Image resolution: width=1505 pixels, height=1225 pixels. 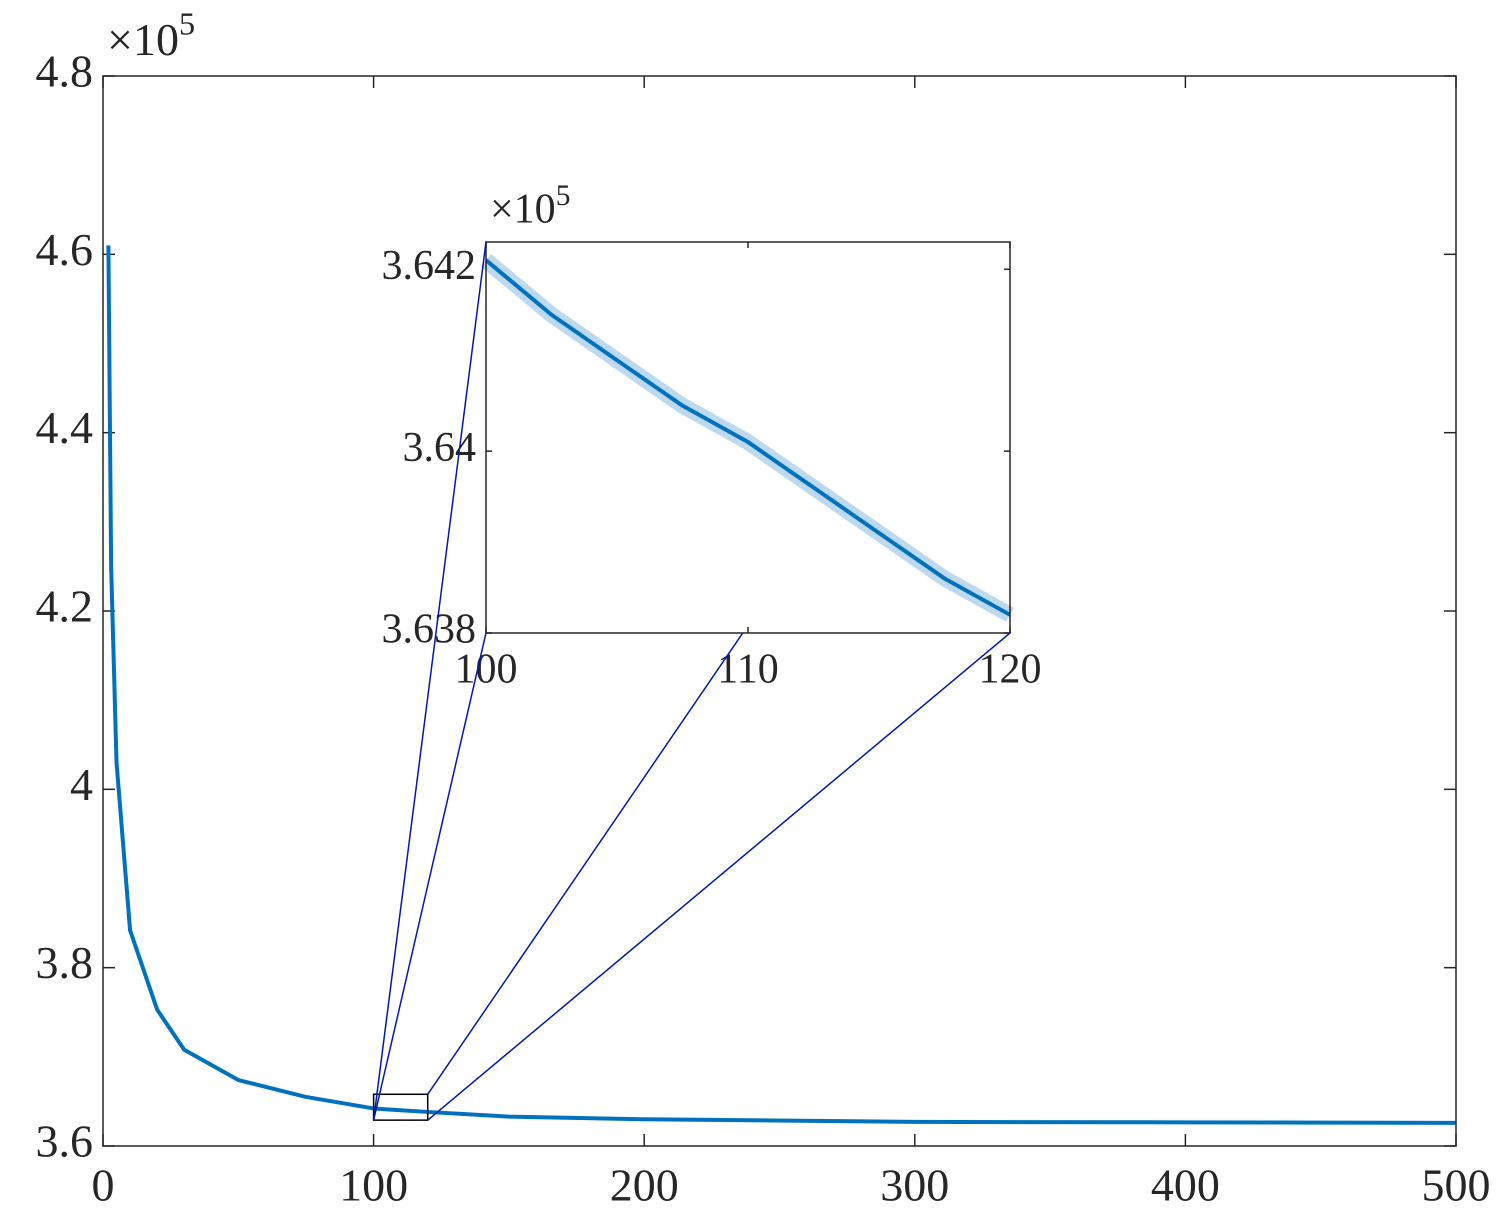 What do you see at coordinates (440, 448) in the screenshot?
I see `y-tick-label: 3.64` at bounding box center [440, 448].